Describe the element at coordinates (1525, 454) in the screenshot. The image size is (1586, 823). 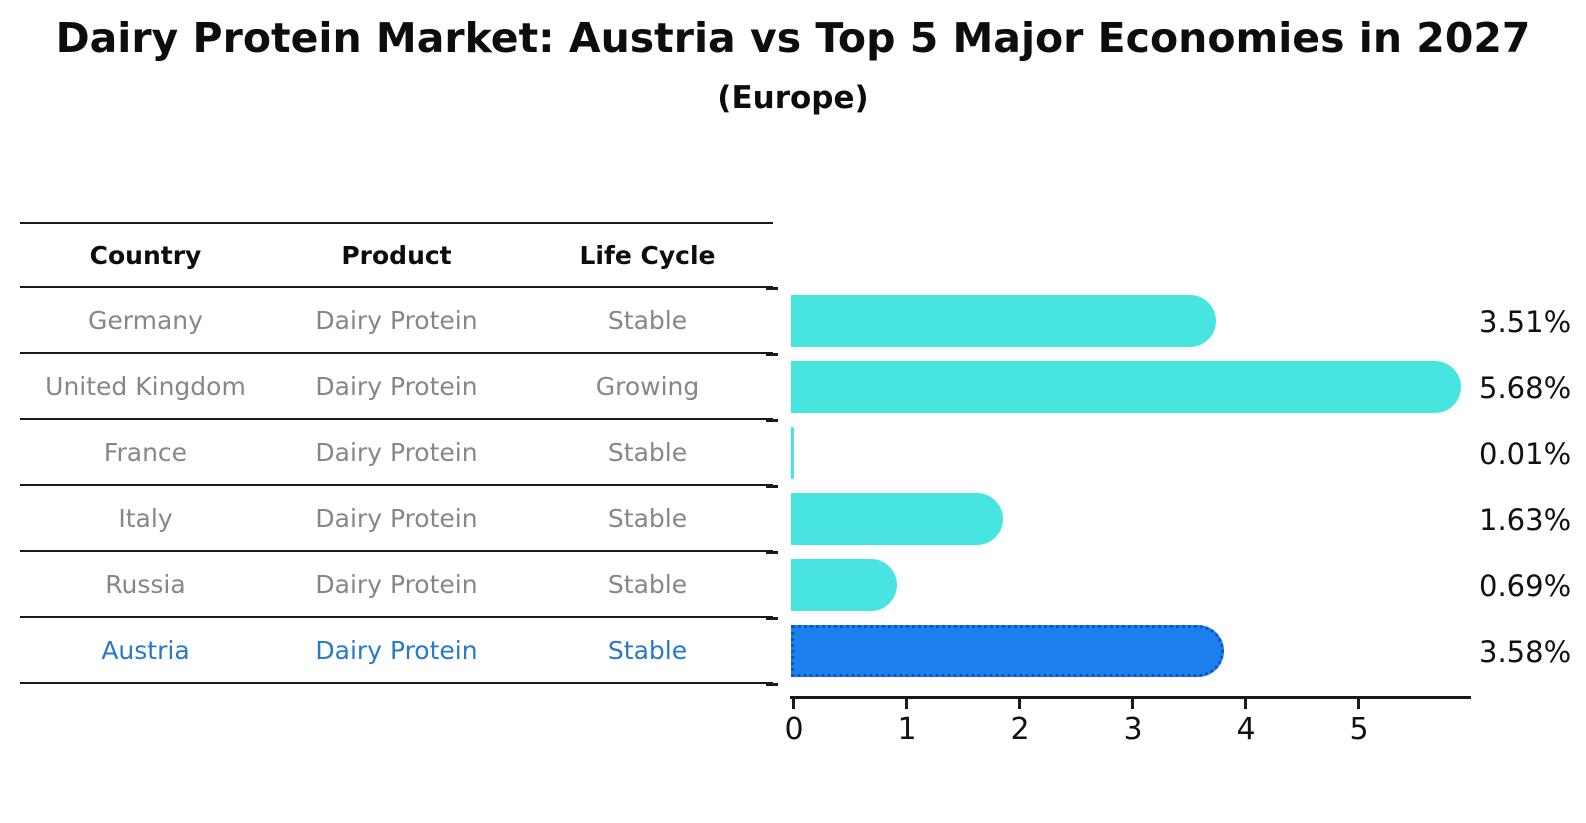
I see `value-label-france: 0.01%` at that location.